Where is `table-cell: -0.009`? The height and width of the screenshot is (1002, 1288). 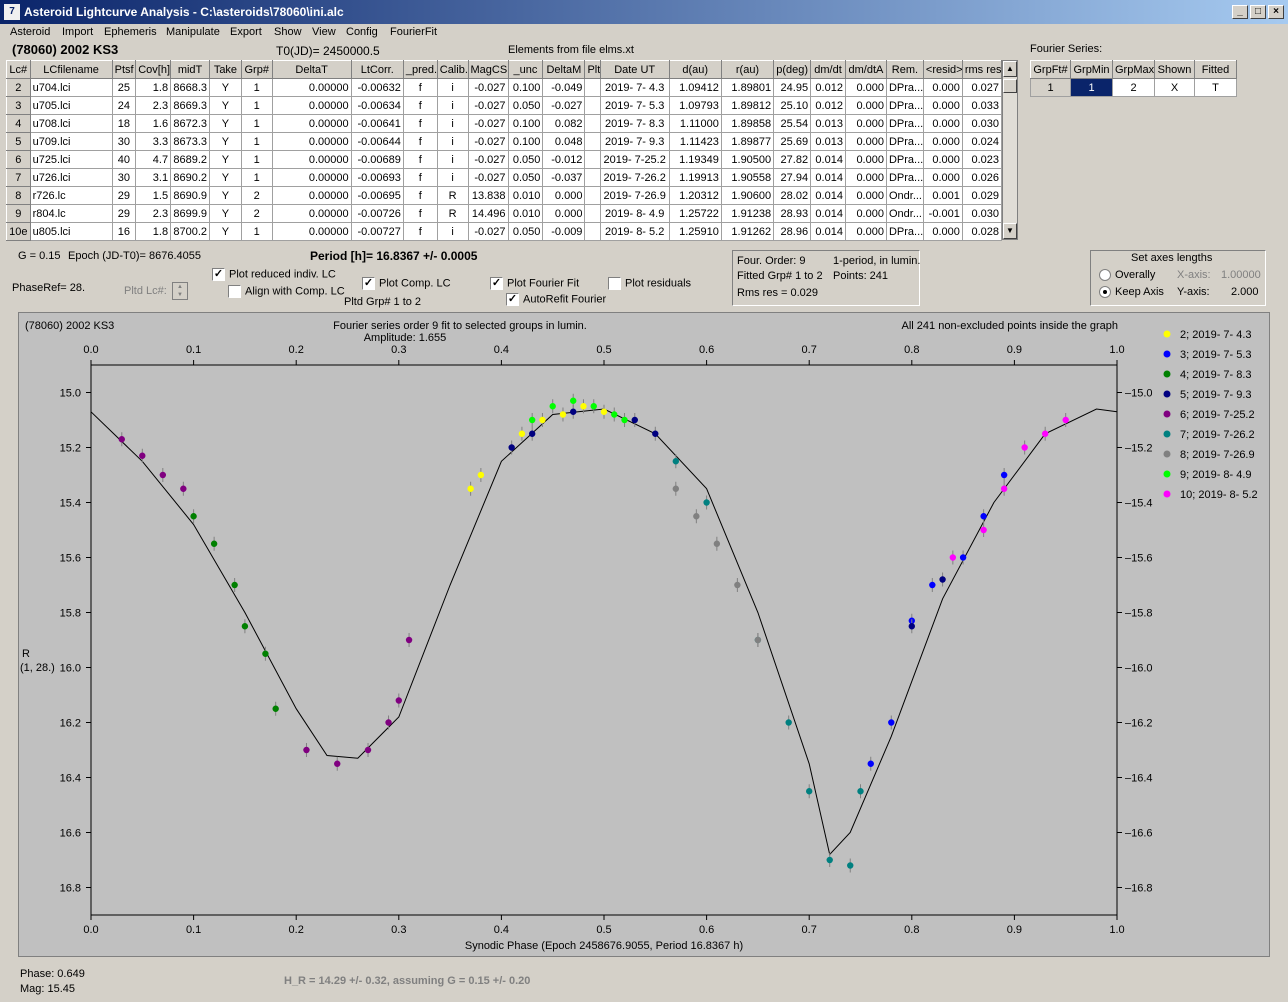 table-cell: -0.009 is located at coordinates (564, 231).